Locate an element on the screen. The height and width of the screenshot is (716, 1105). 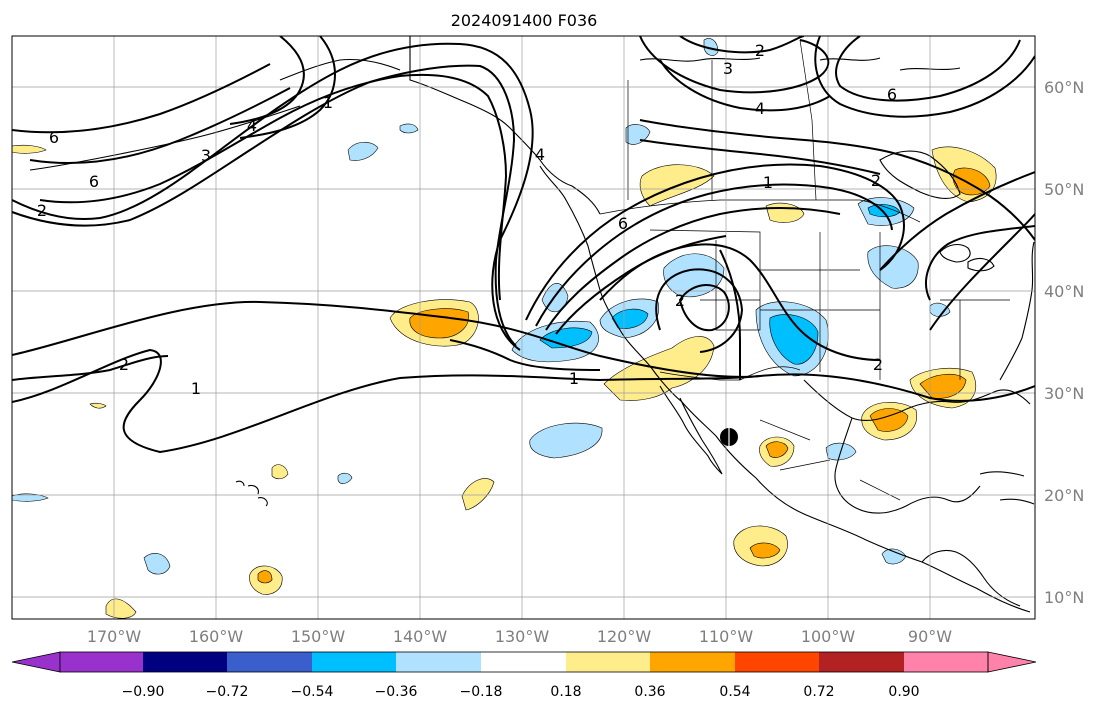
colorbar-tick-label: −0.18 is located at coordinates (481, 692).